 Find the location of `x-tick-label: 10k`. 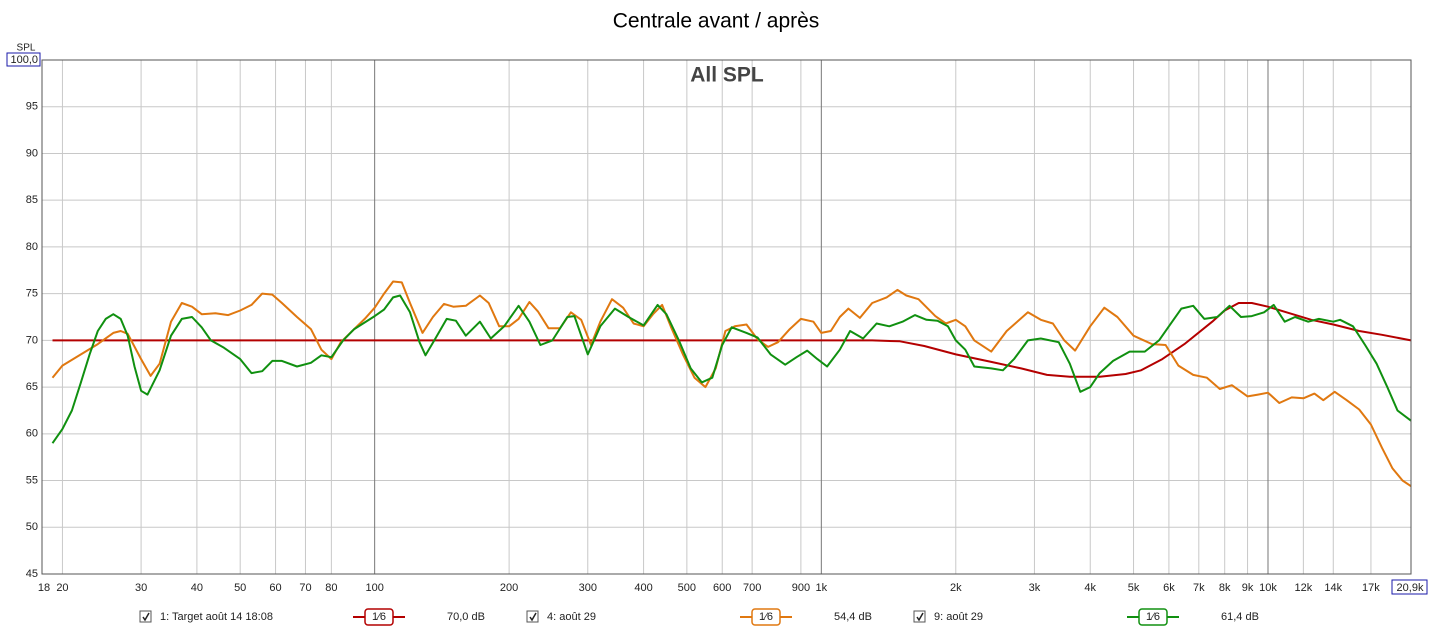

x-tick-label: 10k is located at coordinates (1268, 588).